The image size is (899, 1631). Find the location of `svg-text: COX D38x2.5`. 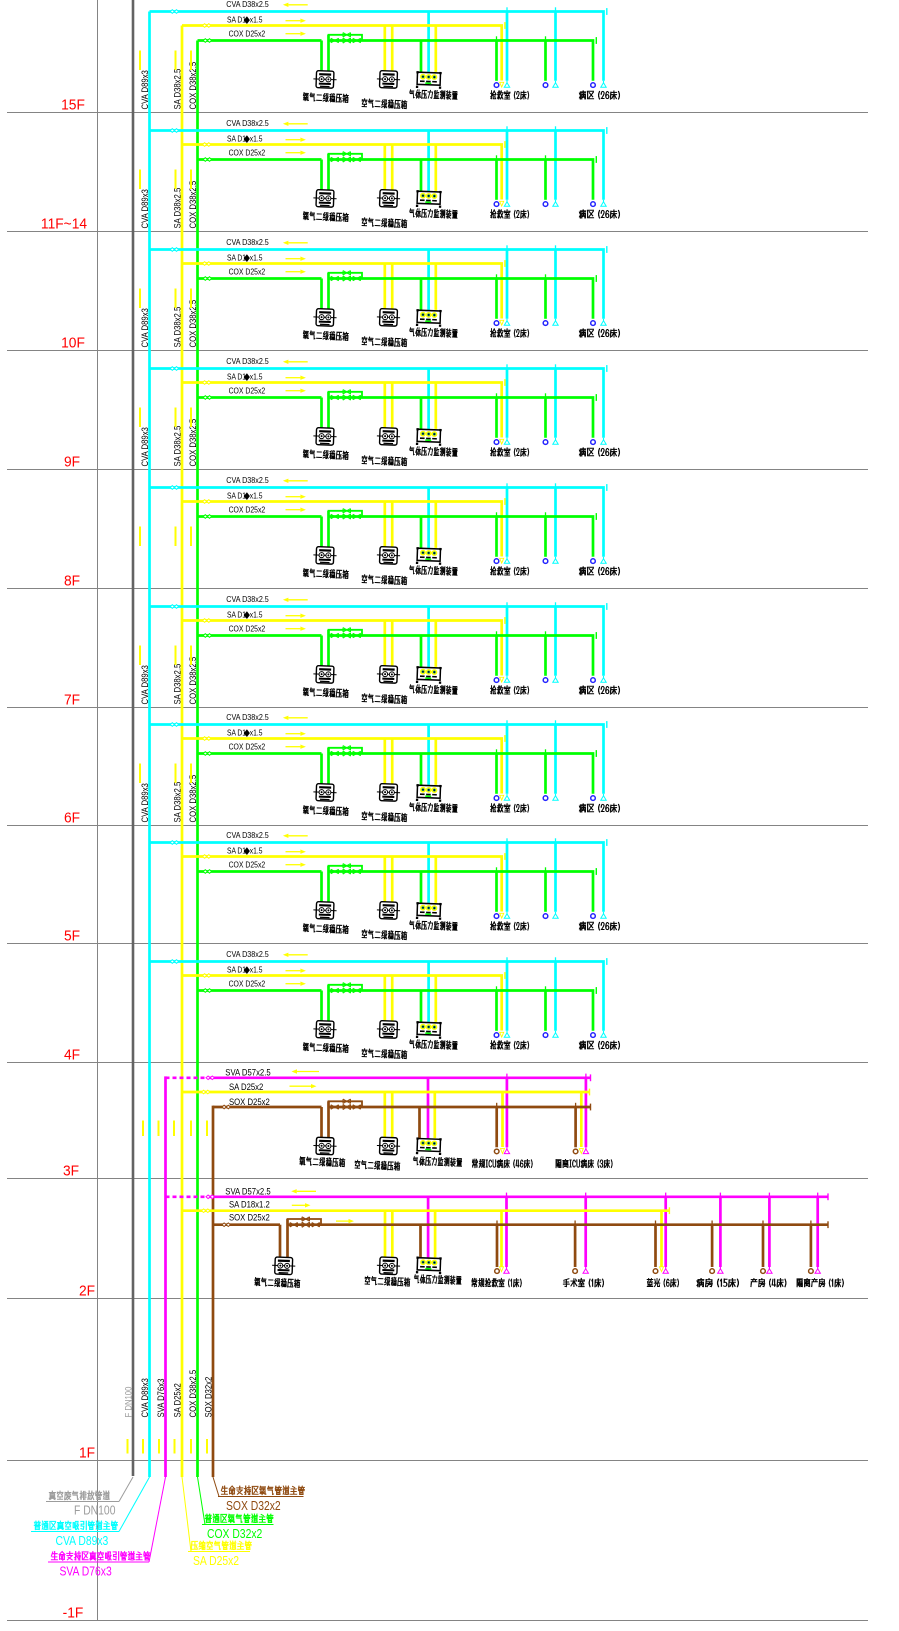

svg-text: COX D38x2.5 is located at coordinates (193, 1393).